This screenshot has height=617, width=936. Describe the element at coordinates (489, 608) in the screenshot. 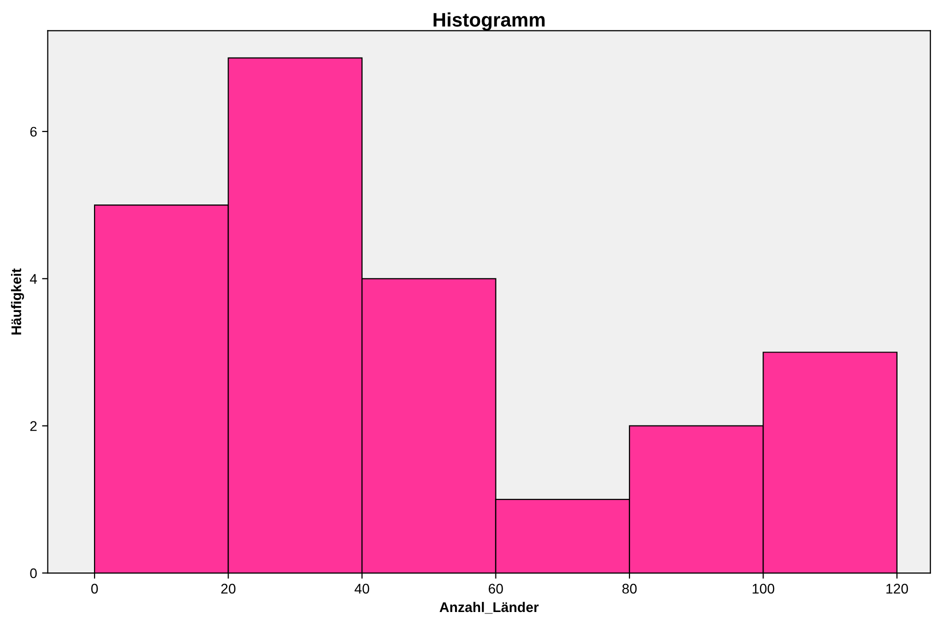

I see `x-axis-title: Anzahl_Länder` at that location.